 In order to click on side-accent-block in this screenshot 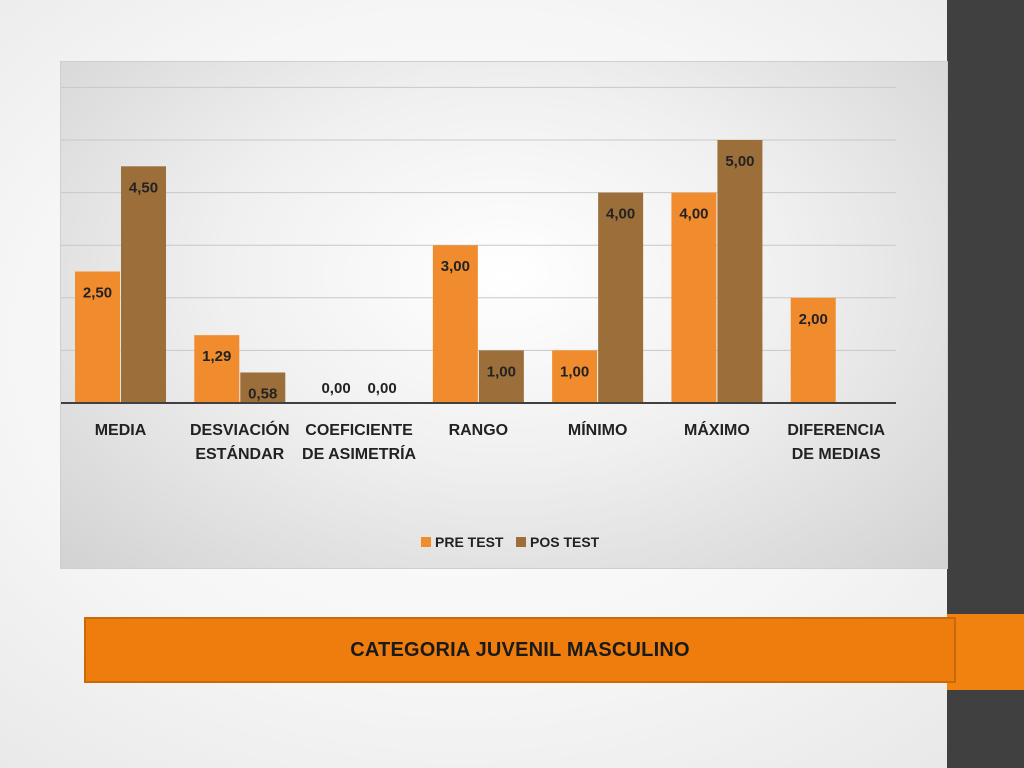, I will do `click(985, 652)`.